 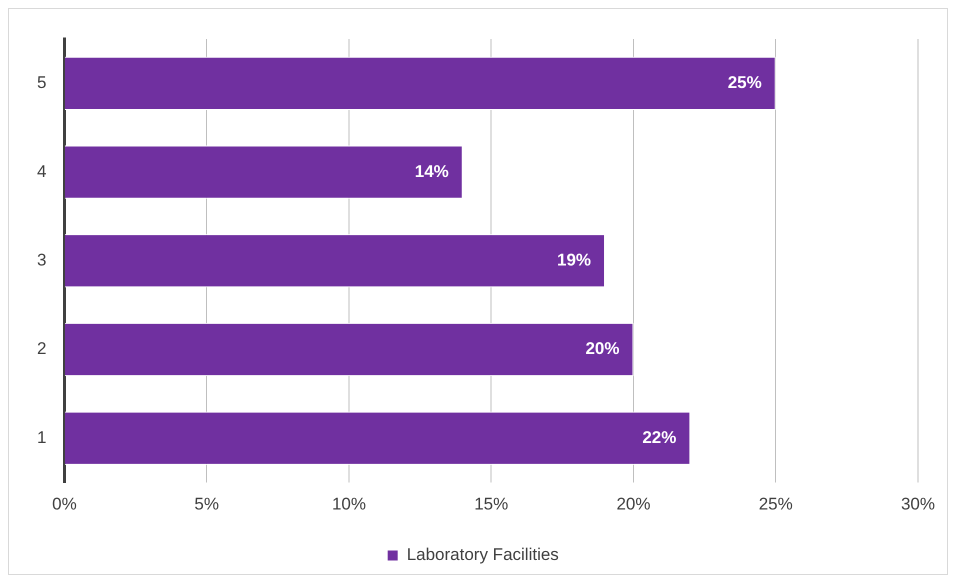 I want to click on legend-label: Laboratory Facilities, so click(x=482, y=554).